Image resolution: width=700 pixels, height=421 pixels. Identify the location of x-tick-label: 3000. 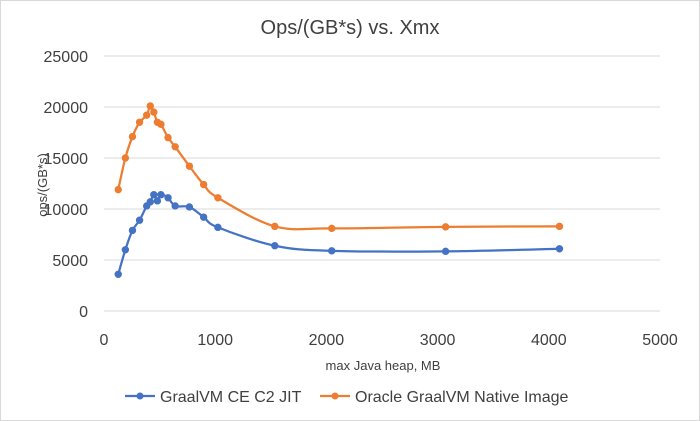
(438, 340).